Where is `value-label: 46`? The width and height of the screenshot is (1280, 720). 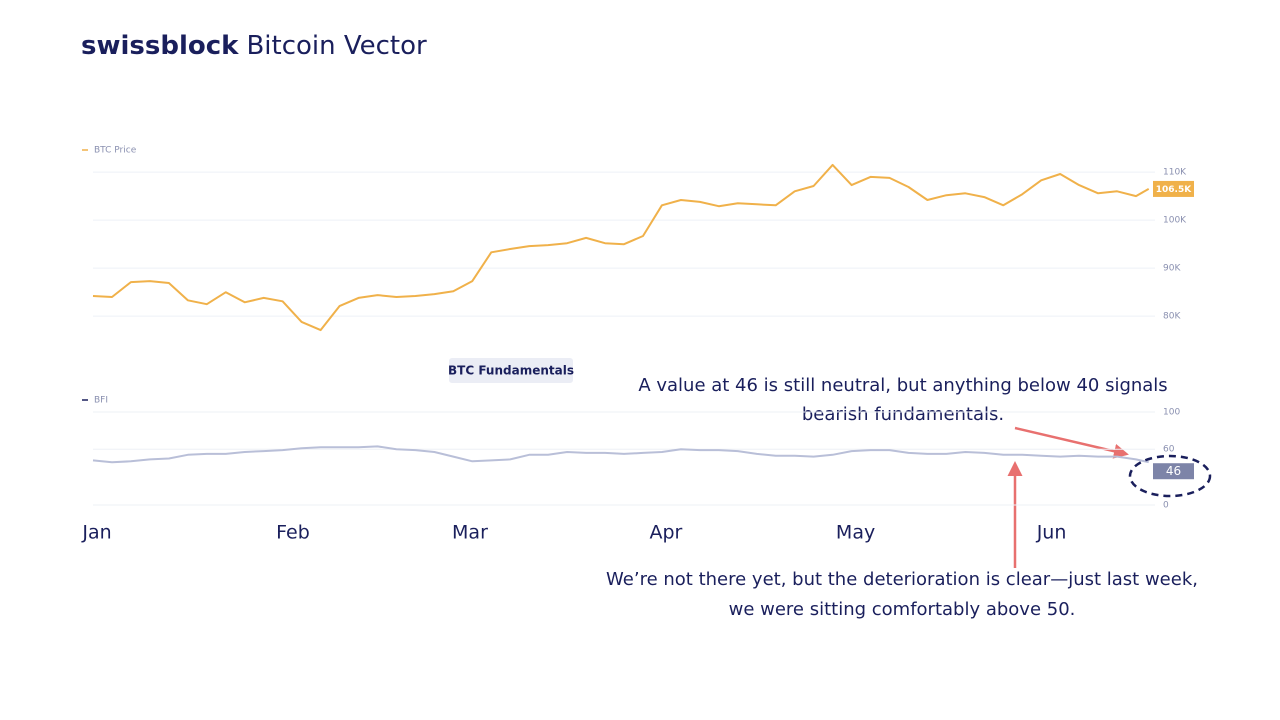 value-label: 46 is located at coordinates (1173, 471).